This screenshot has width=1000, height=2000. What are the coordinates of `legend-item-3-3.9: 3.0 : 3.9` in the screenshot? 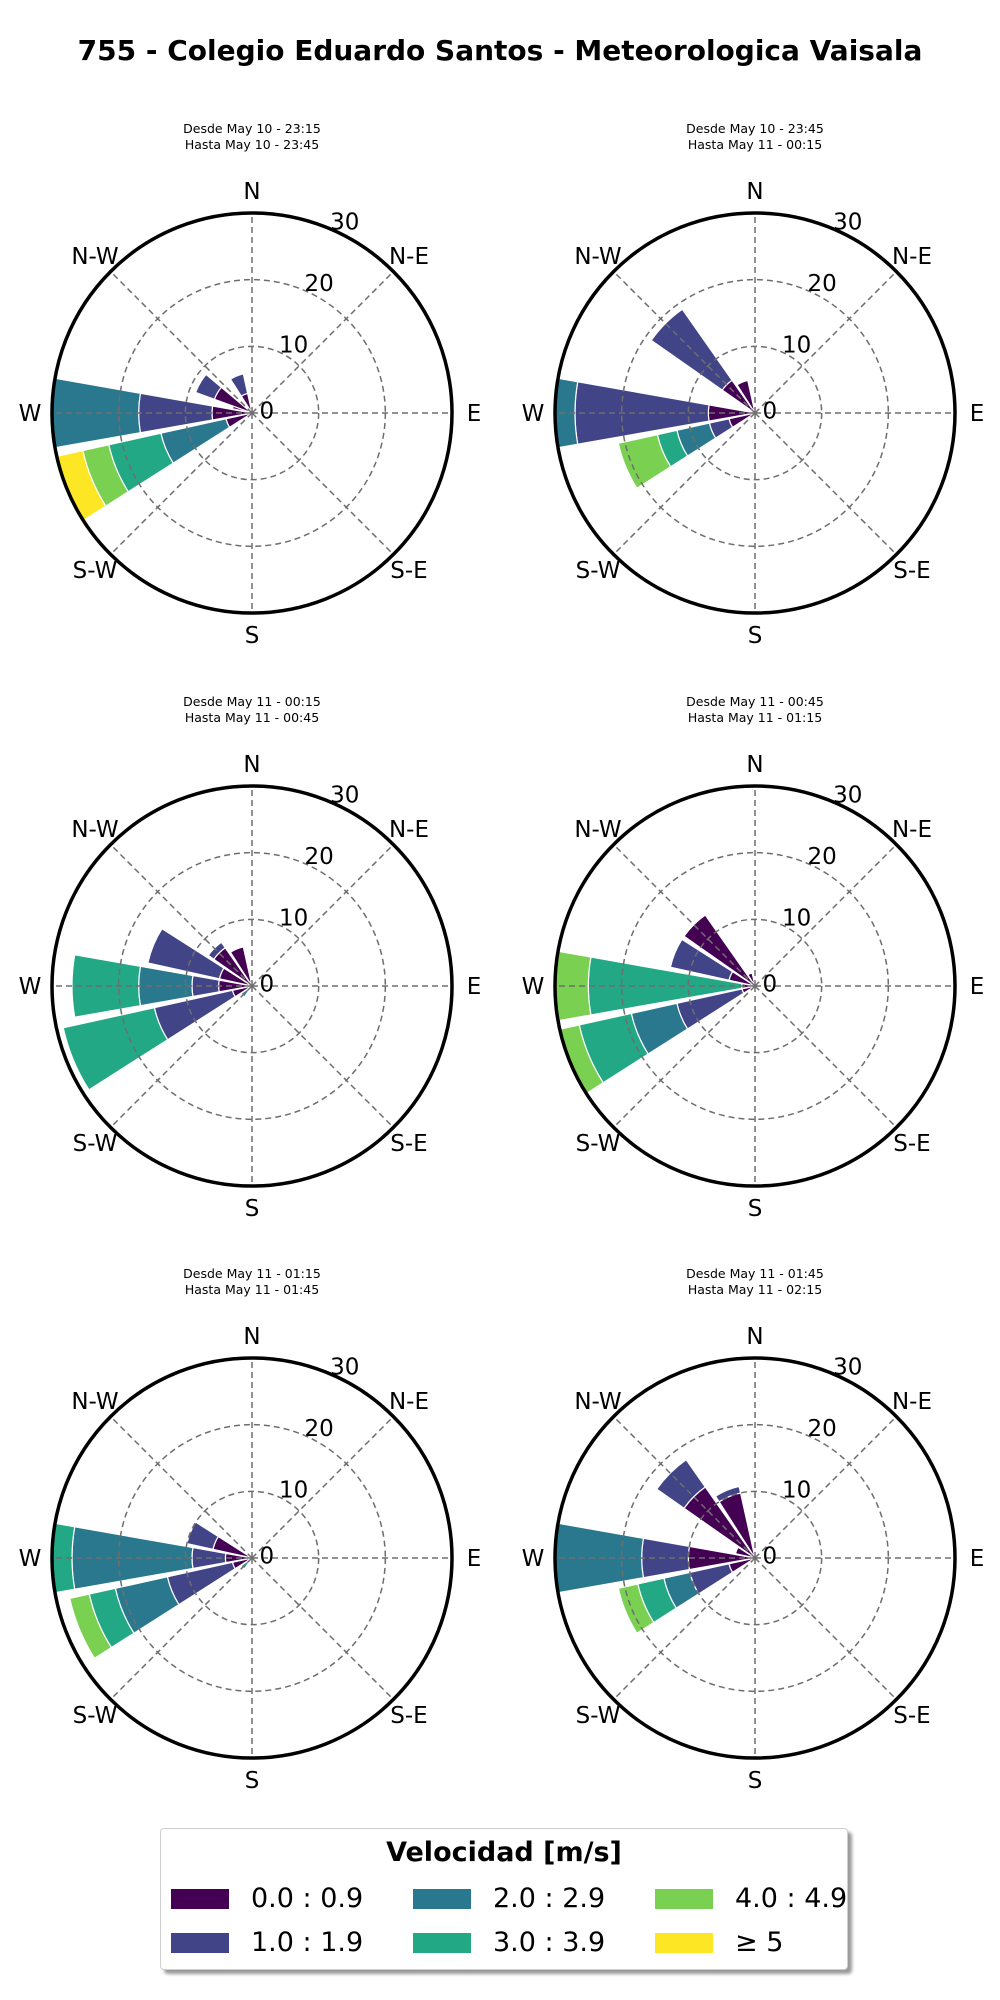 It's located at (509, 1942).